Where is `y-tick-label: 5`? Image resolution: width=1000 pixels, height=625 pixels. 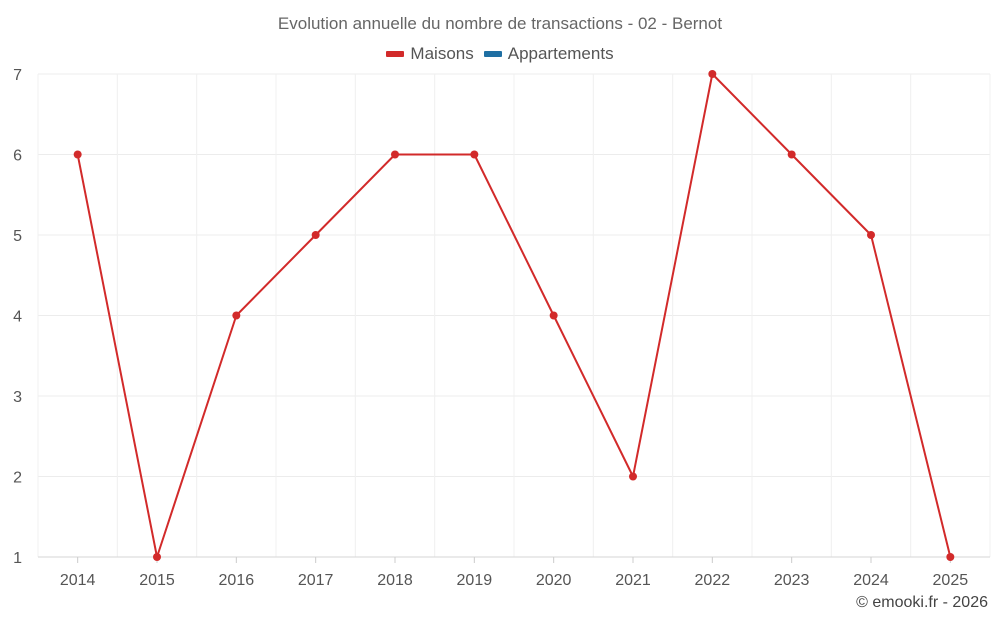
y-tick-label: 5 is located at coordinates (17, 236).